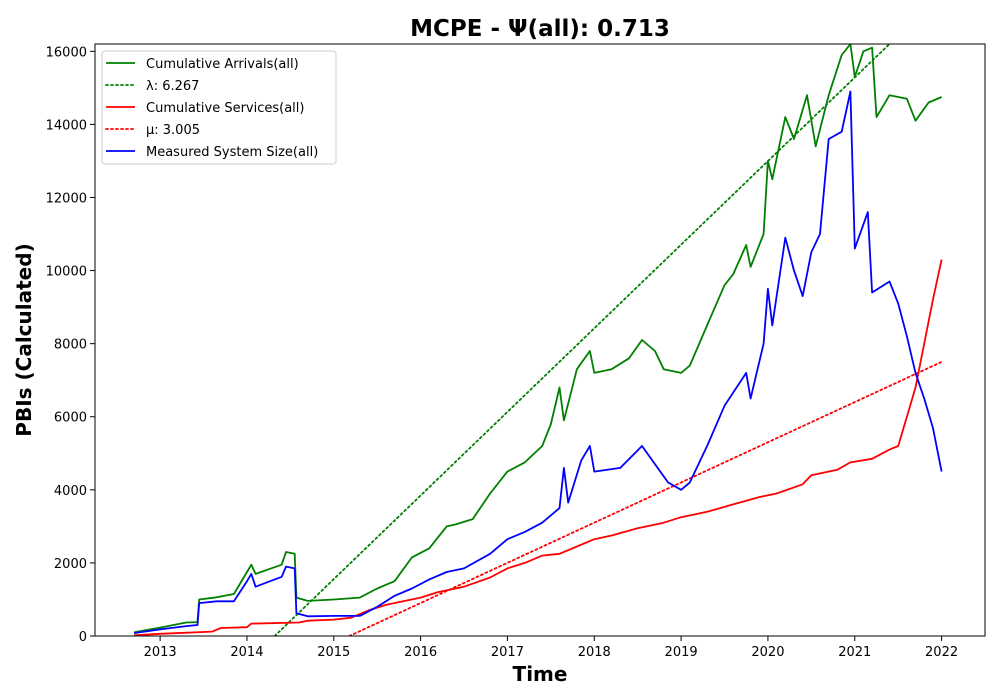 The image size is (1000, 700). What do you see at coordinates (66, 198) in the screenshot?
I see `y-tick-label: 12000` at bounding box center [66, 198].